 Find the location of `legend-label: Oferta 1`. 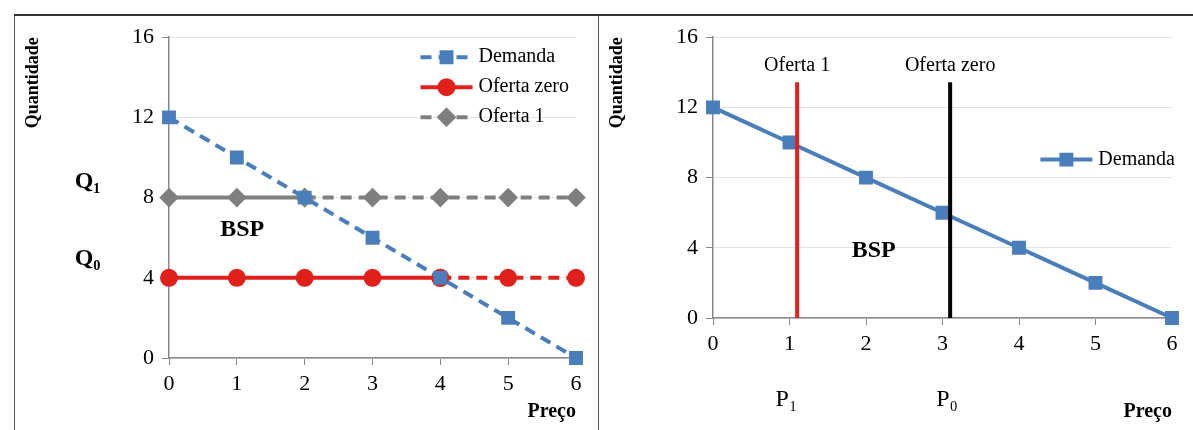

legend-label: Oferta 1 is located at coordinates (511, 115).